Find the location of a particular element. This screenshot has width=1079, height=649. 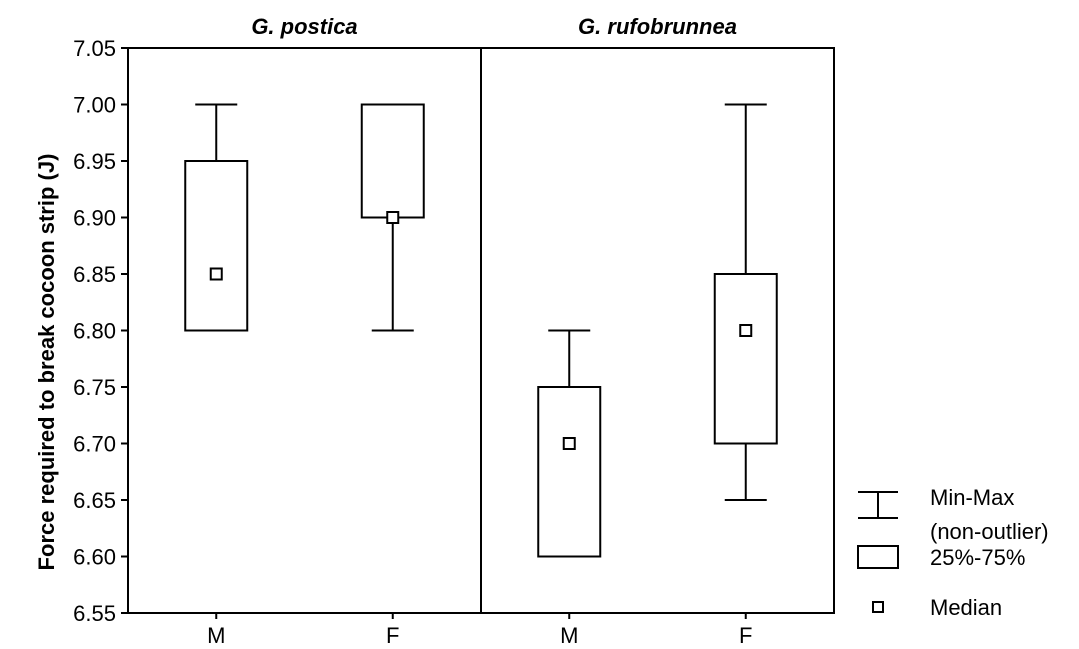

legend-label: (non-outlier) is located at coordinates (989, 531).